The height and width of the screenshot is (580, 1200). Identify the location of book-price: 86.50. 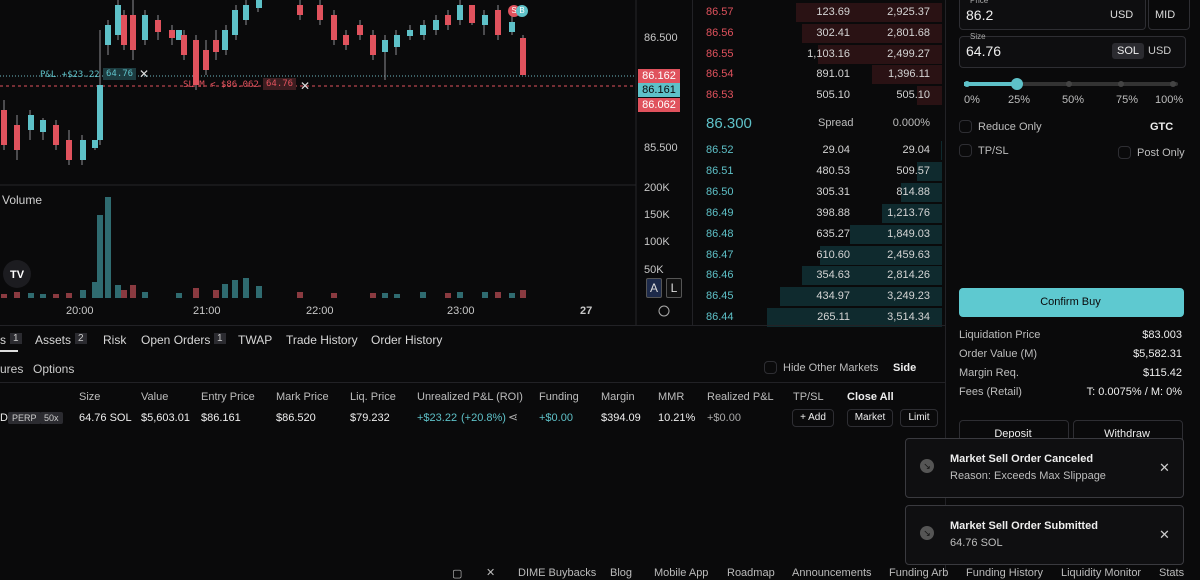
(720, 191).